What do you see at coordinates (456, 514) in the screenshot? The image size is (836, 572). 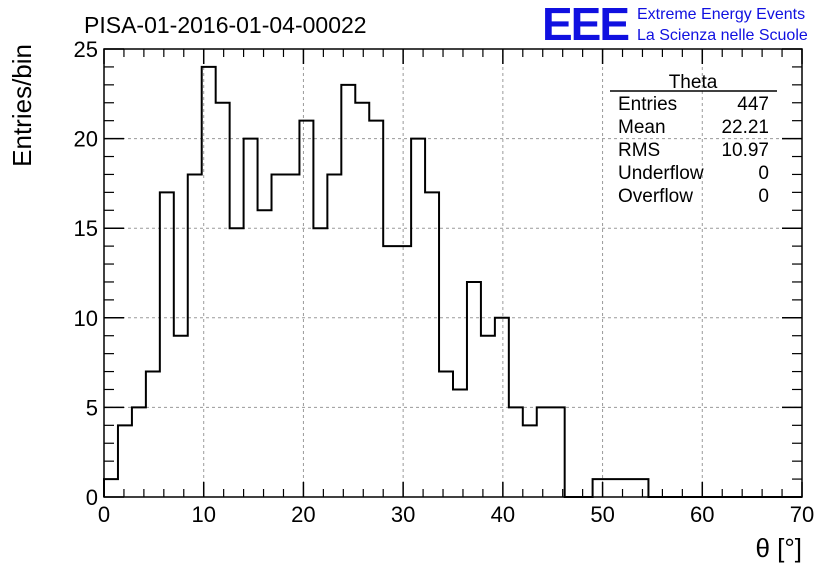 I see `x-tick-labels: 0 10 20 30 40 50 60 70` at bounding box center [456, 514].